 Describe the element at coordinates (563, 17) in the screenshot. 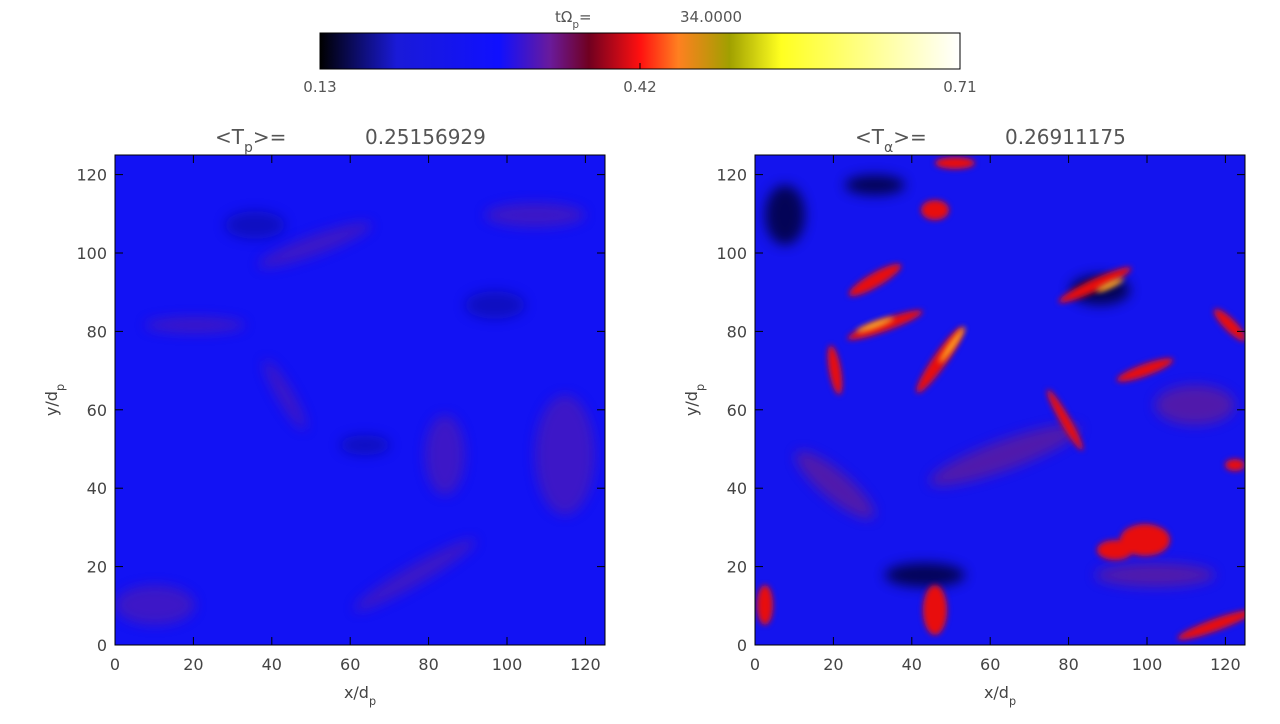

I see `time-symbol: tΩ` at that location.